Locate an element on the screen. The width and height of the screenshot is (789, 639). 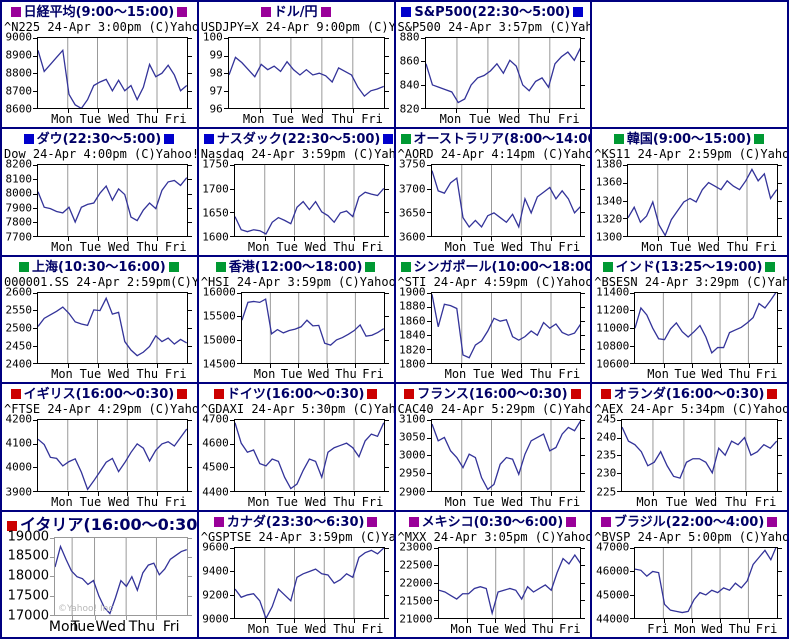
y-tick-label: 8800 is located at coordinates (19, 73).